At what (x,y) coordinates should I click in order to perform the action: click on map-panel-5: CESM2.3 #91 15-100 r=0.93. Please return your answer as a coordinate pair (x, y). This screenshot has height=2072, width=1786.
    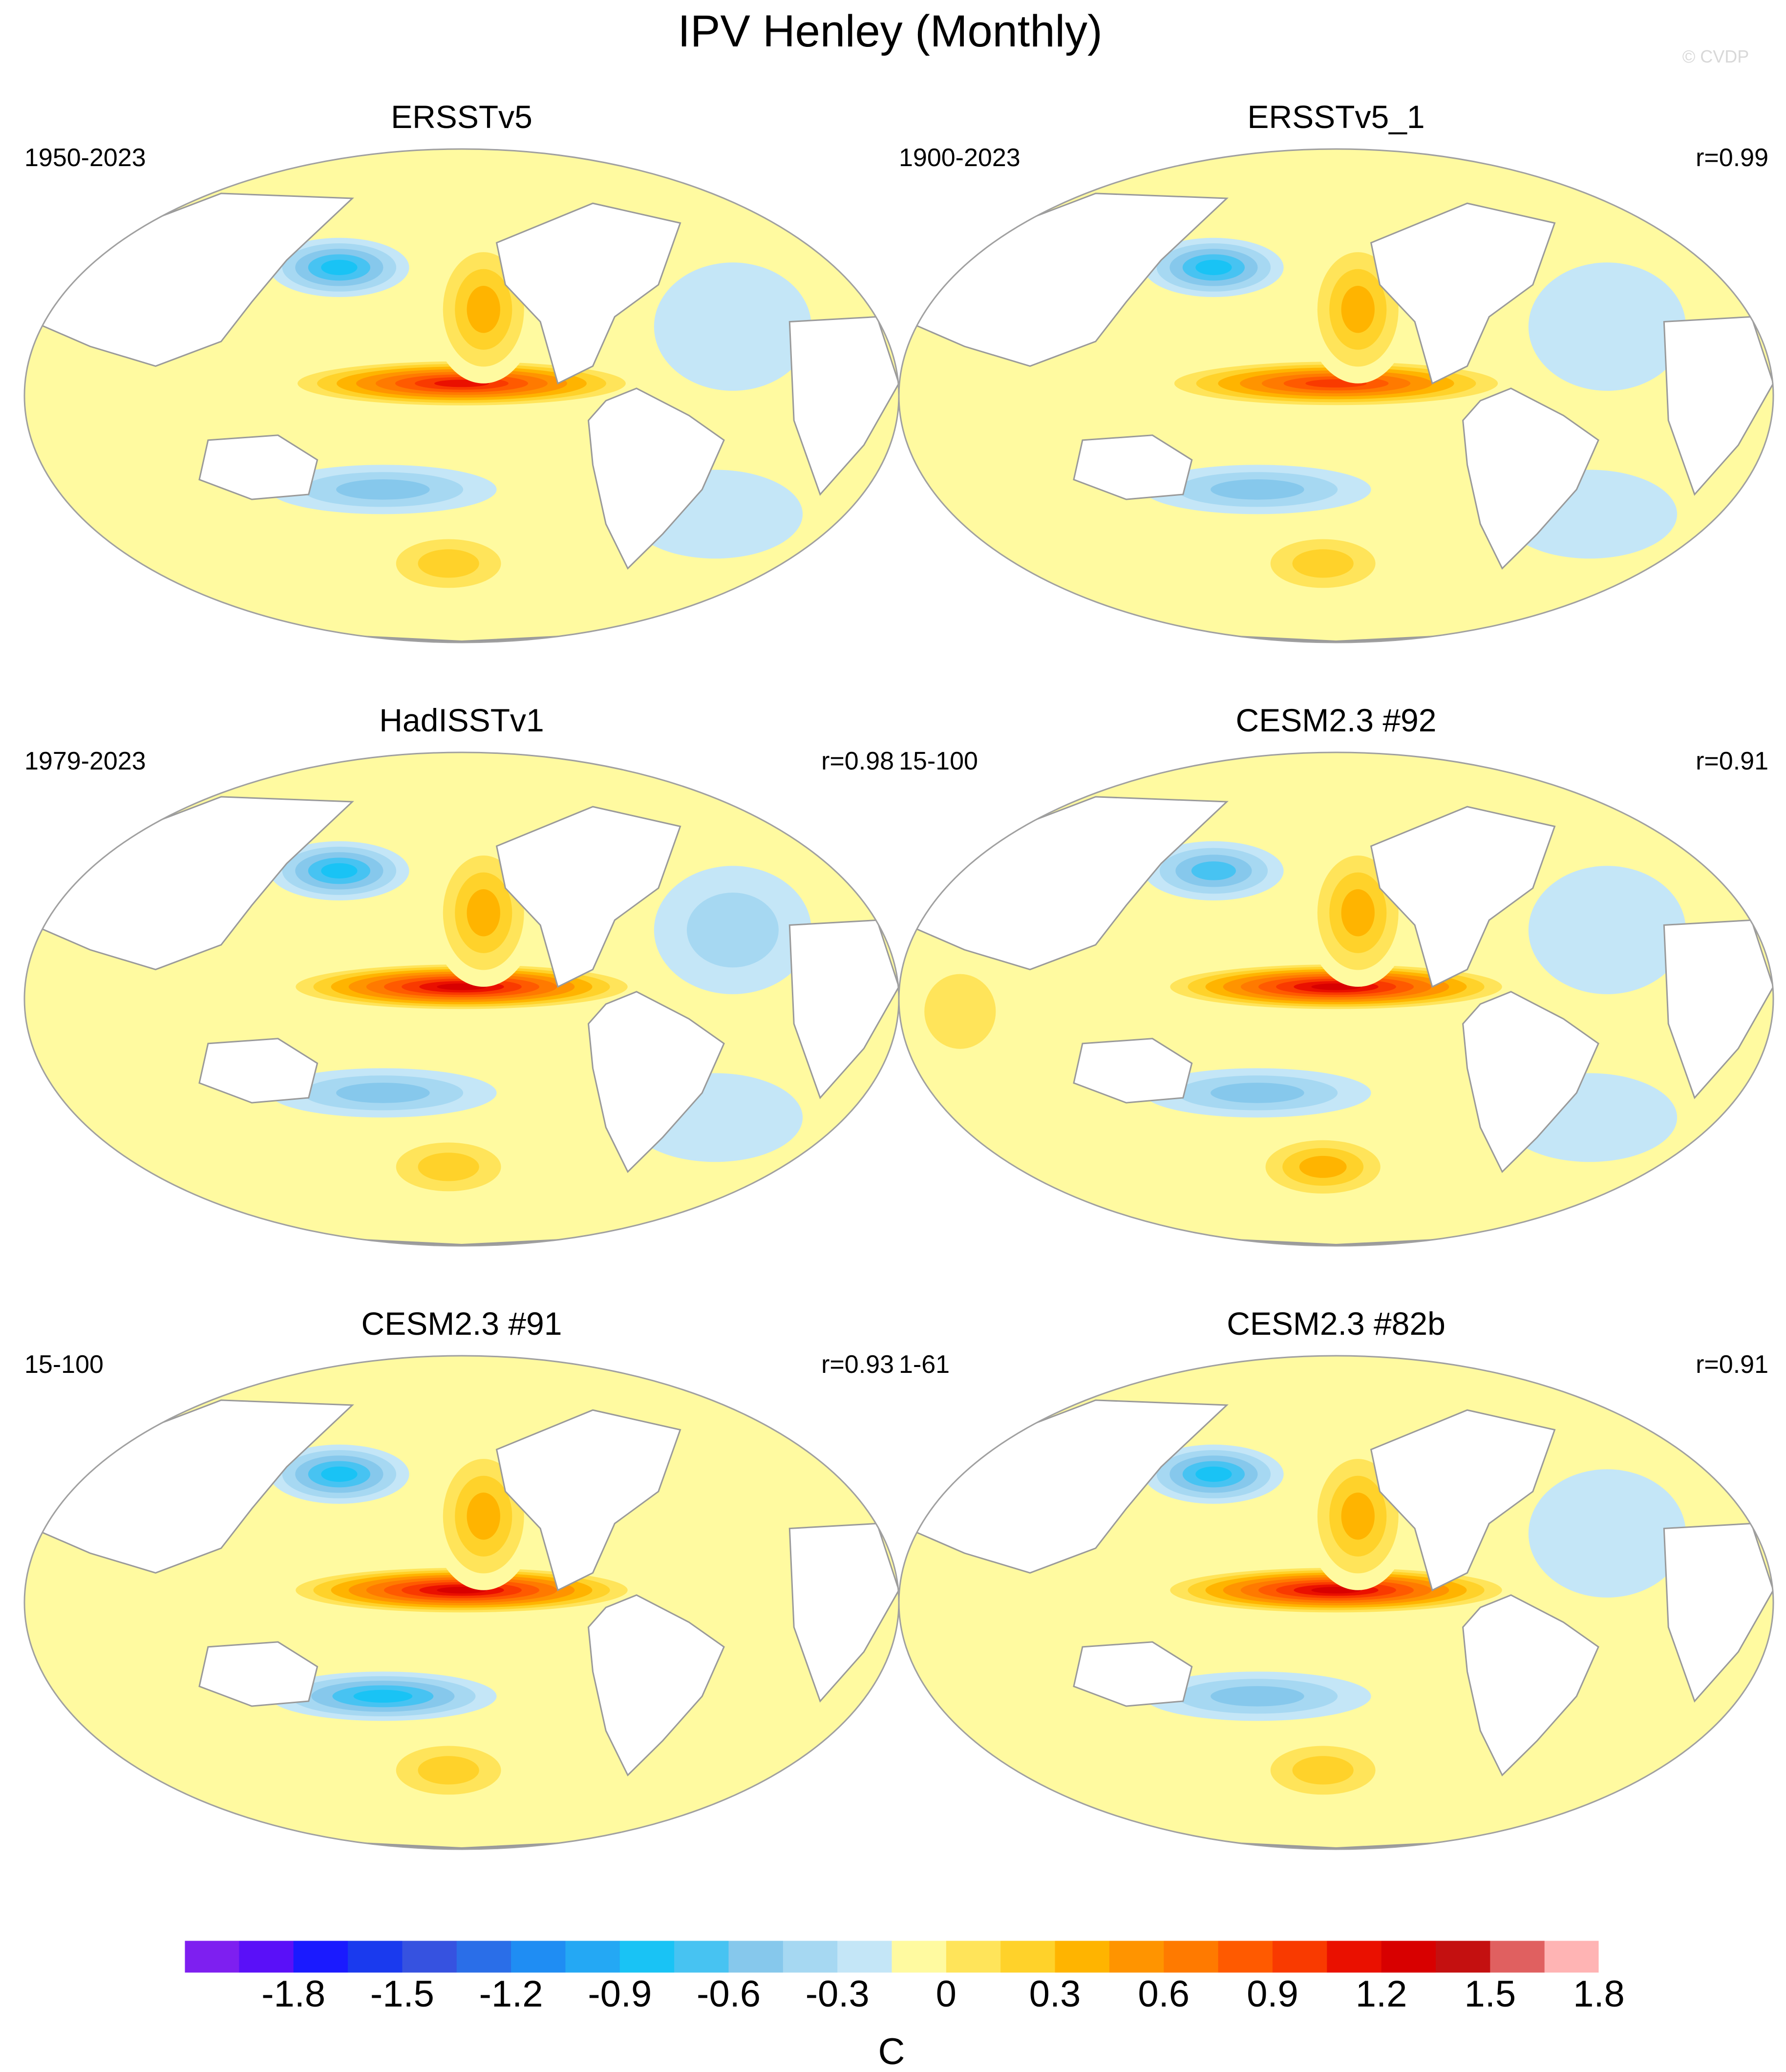
    Looking at the image, I should click on (461, 1577).